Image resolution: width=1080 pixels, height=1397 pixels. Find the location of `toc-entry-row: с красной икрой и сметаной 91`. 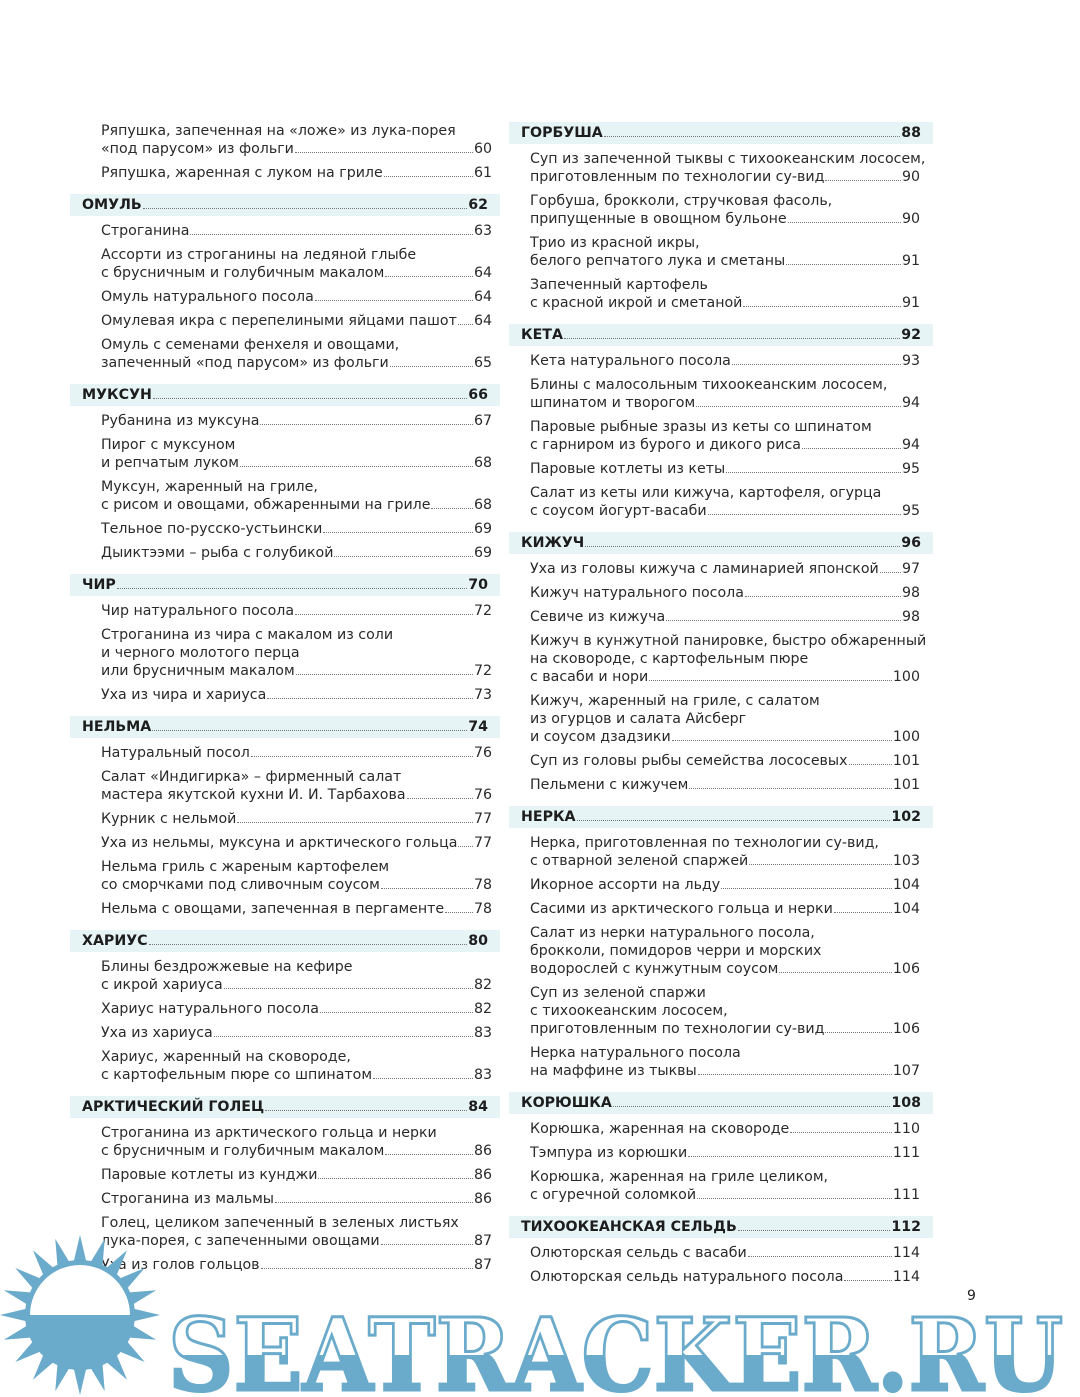

toc-entry-row: с красной икрой и сметаной 91 is located at coordinates (725, 303).